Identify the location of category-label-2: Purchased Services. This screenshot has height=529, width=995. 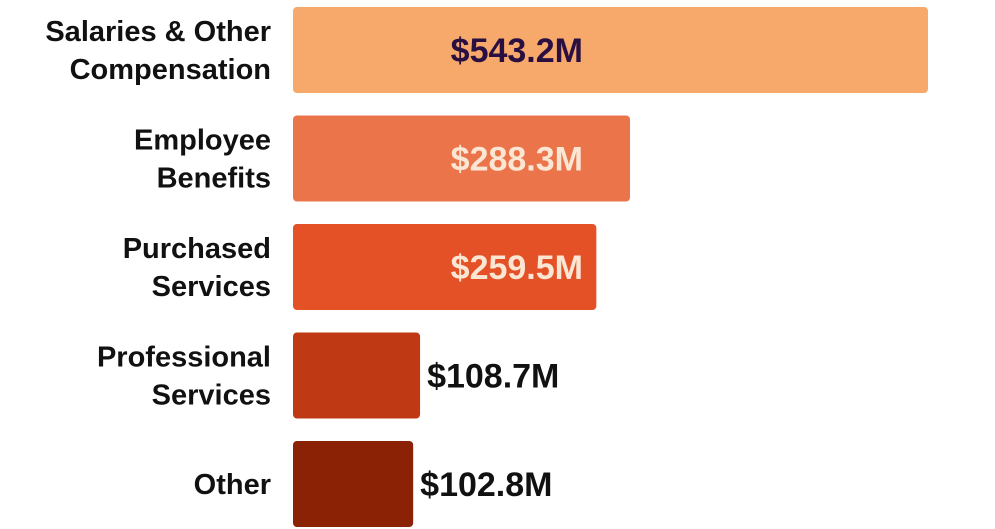
(197, 268).